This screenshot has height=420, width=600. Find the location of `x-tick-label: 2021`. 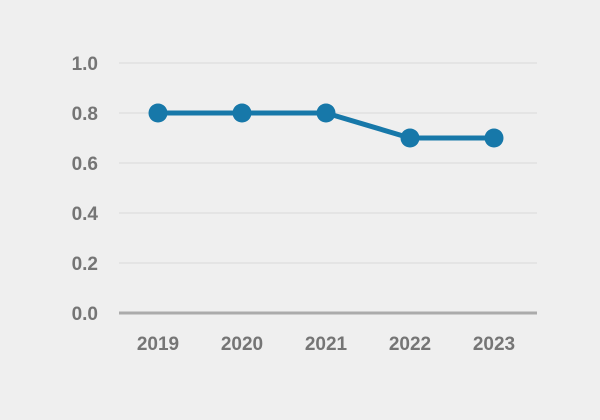

x-tick-label: 2021 is located at coordinates (326, 344).